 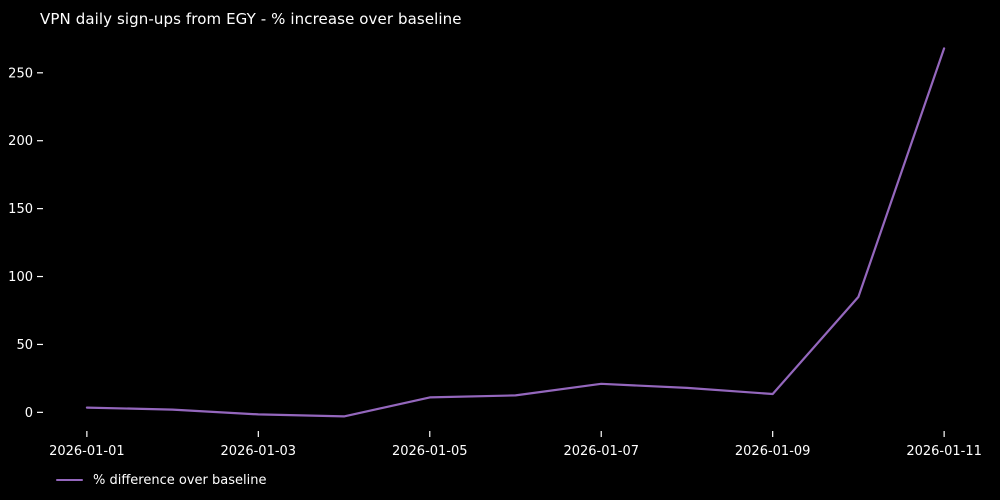 What do you see at coordinates (430, 451) in the screenshot?
I see `x-tick-label: 2026-01-05` at bounding box center [430, 451].